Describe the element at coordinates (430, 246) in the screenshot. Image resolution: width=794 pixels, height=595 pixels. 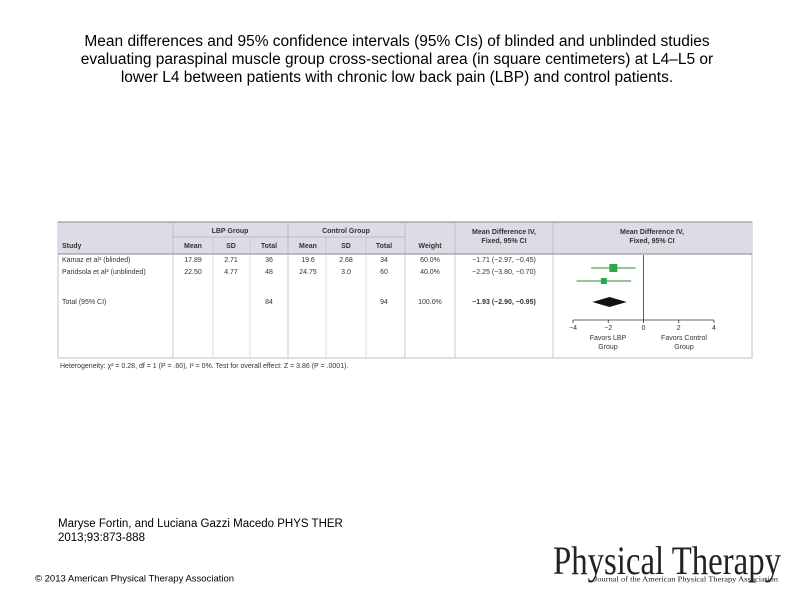
I see `column-header: Weight` at that location.